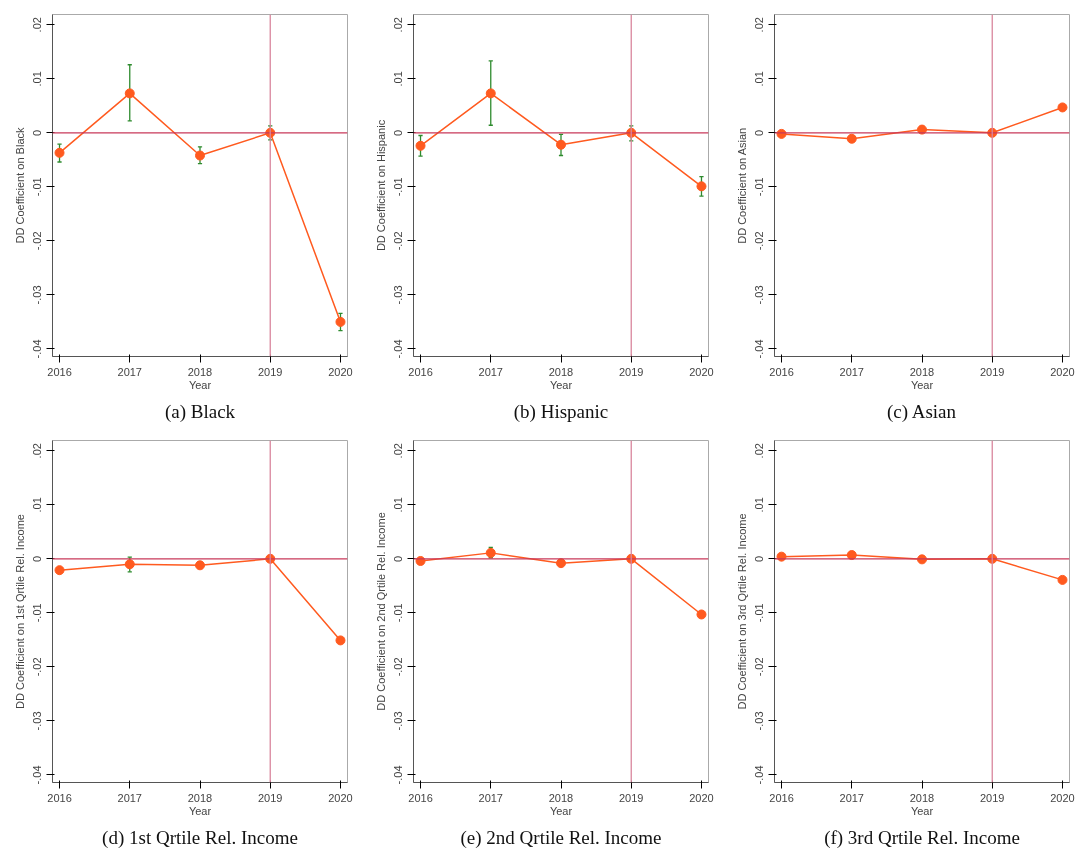 The height and width of the screenshot is (853, 1083). I want to click on text: (f) 3rd Qrtile Rel. Income, so click(922, 837).